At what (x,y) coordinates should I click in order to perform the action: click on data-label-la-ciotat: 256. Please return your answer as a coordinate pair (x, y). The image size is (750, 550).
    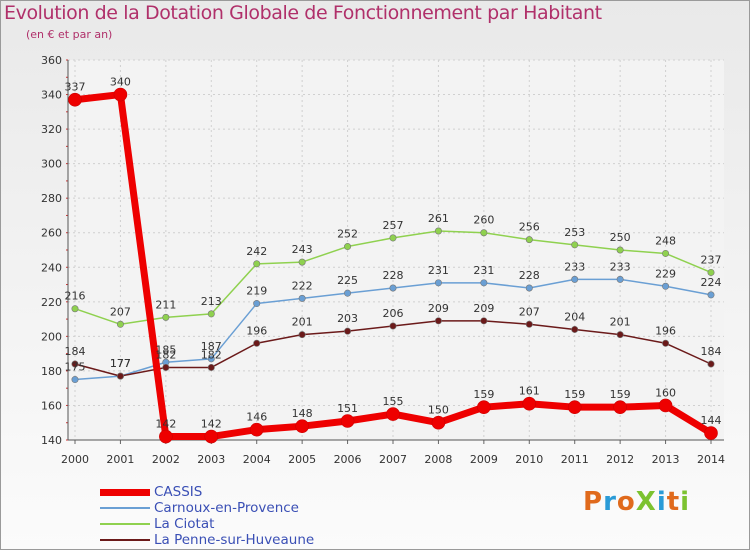
    Looking at the image, I should click on (529, 227).